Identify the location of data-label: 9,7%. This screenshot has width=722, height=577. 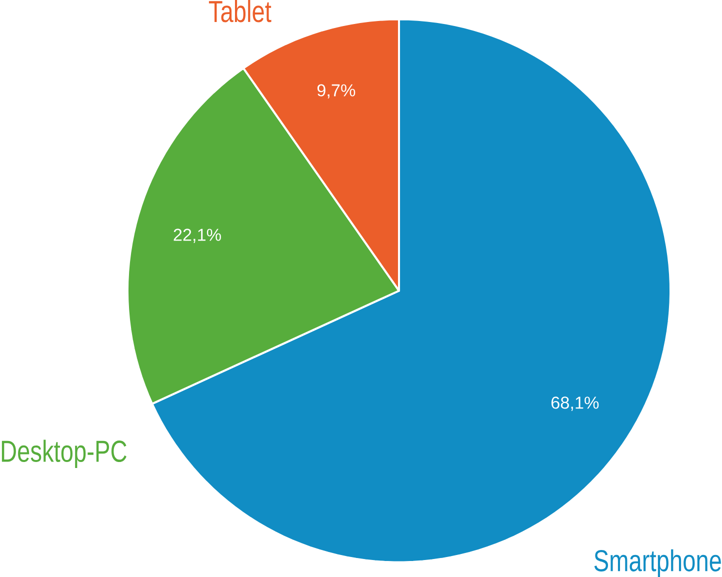
(336, 91).